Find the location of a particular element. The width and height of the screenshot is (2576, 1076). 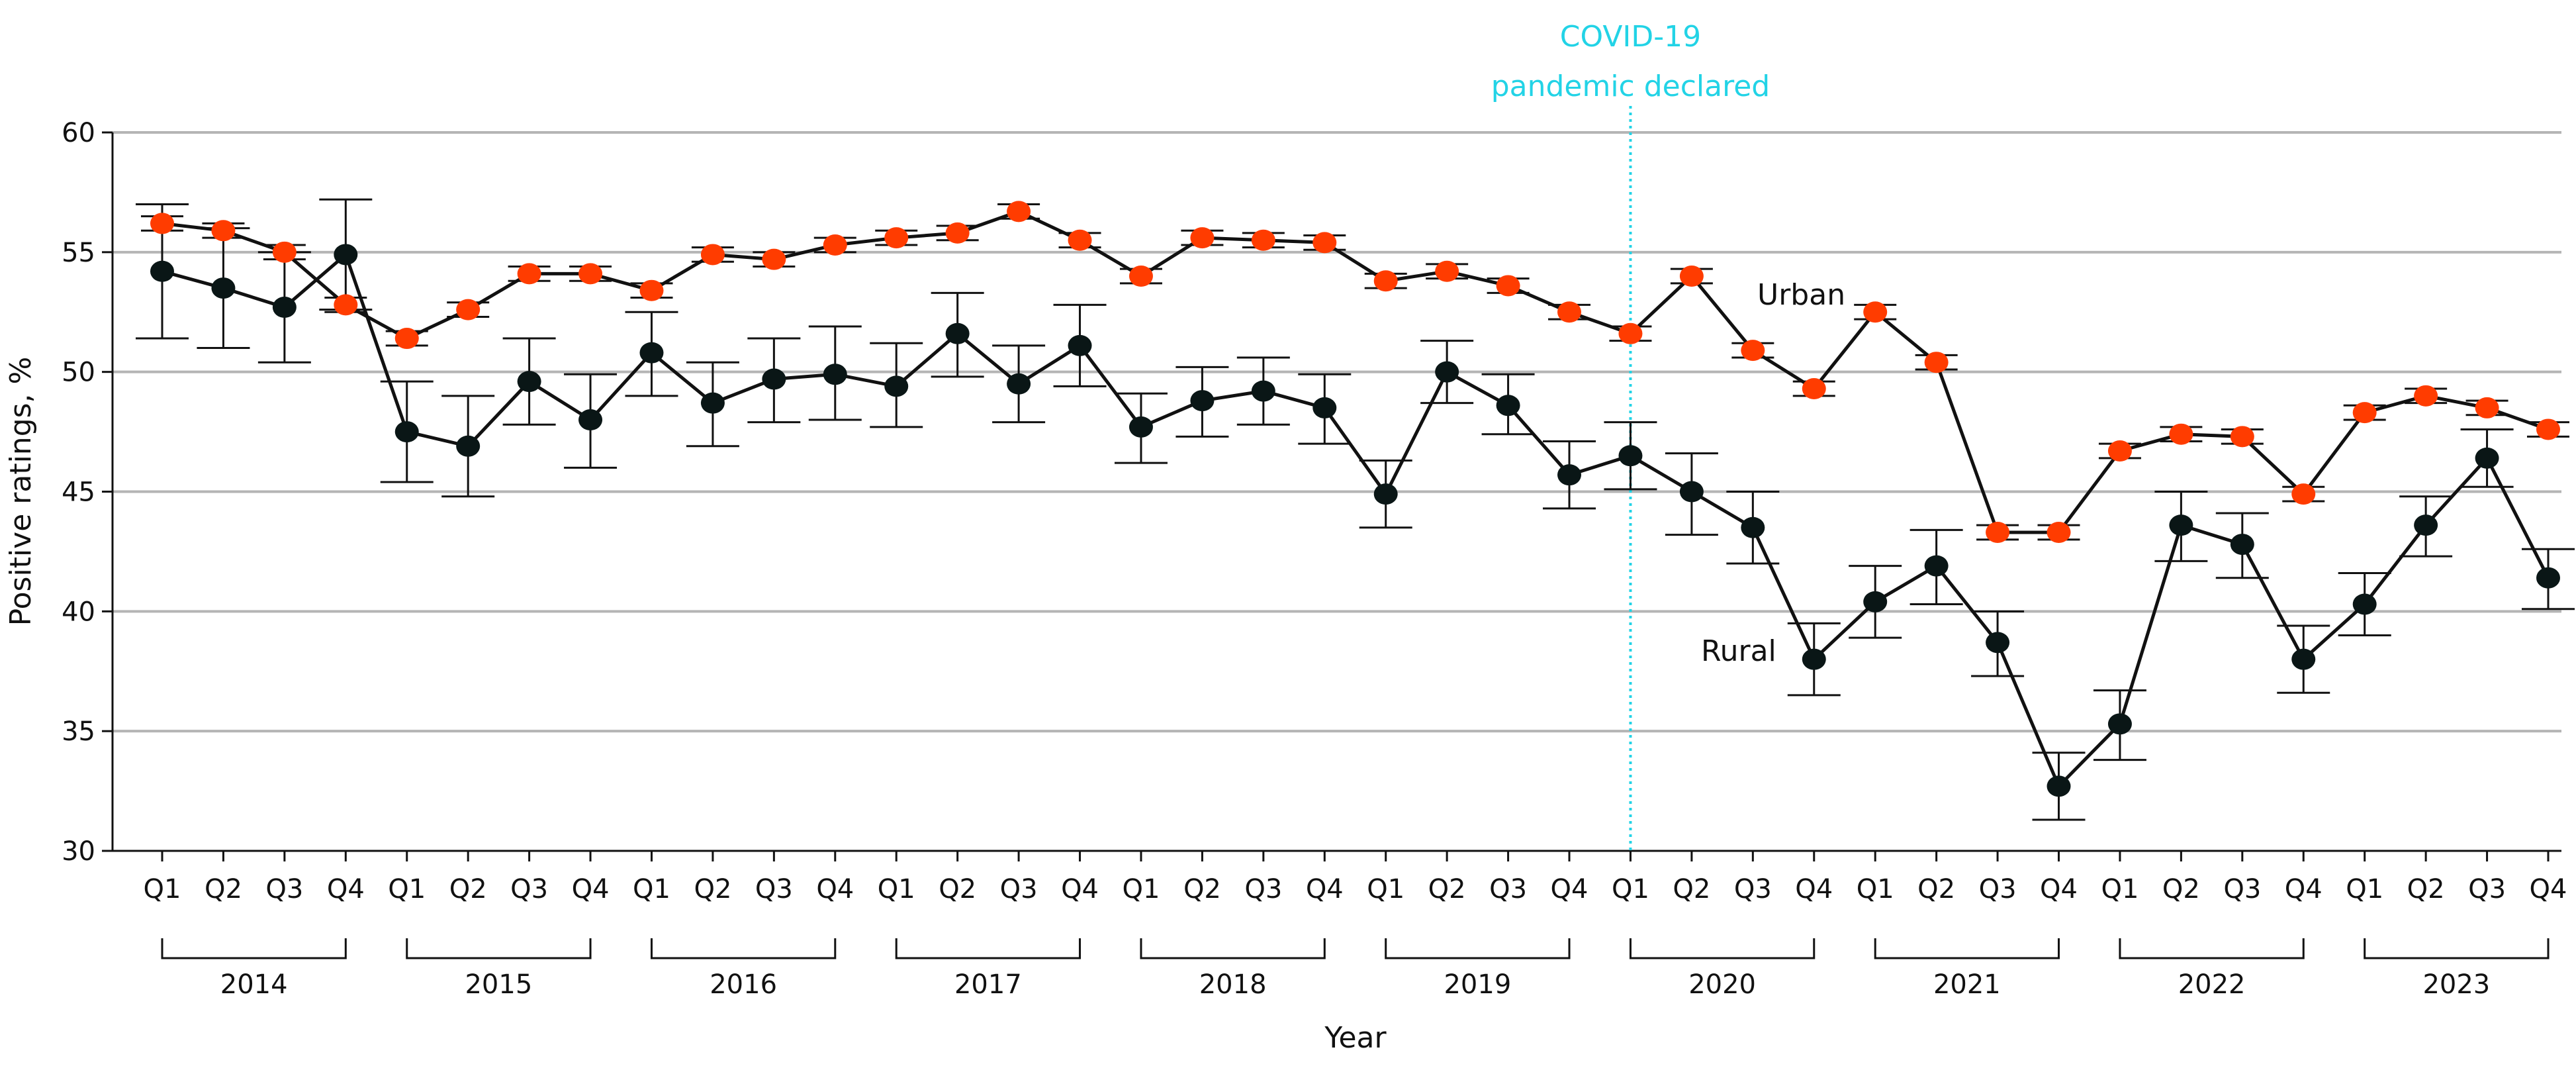

year-label: 2022 is located at coordinates (2212, 984).